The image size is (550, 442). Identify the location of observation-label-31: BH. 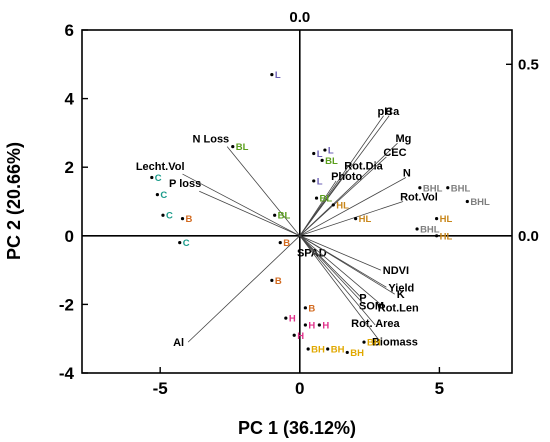
(357, 353).